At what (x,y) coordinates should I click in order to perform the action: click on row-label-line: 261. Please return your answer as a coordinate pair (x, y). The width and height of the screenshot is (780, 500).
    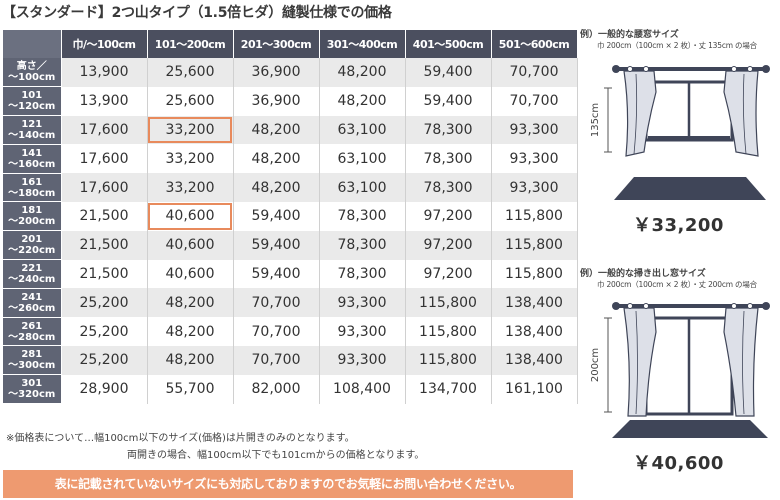
    Looking at the image, I should click on (32, 326).